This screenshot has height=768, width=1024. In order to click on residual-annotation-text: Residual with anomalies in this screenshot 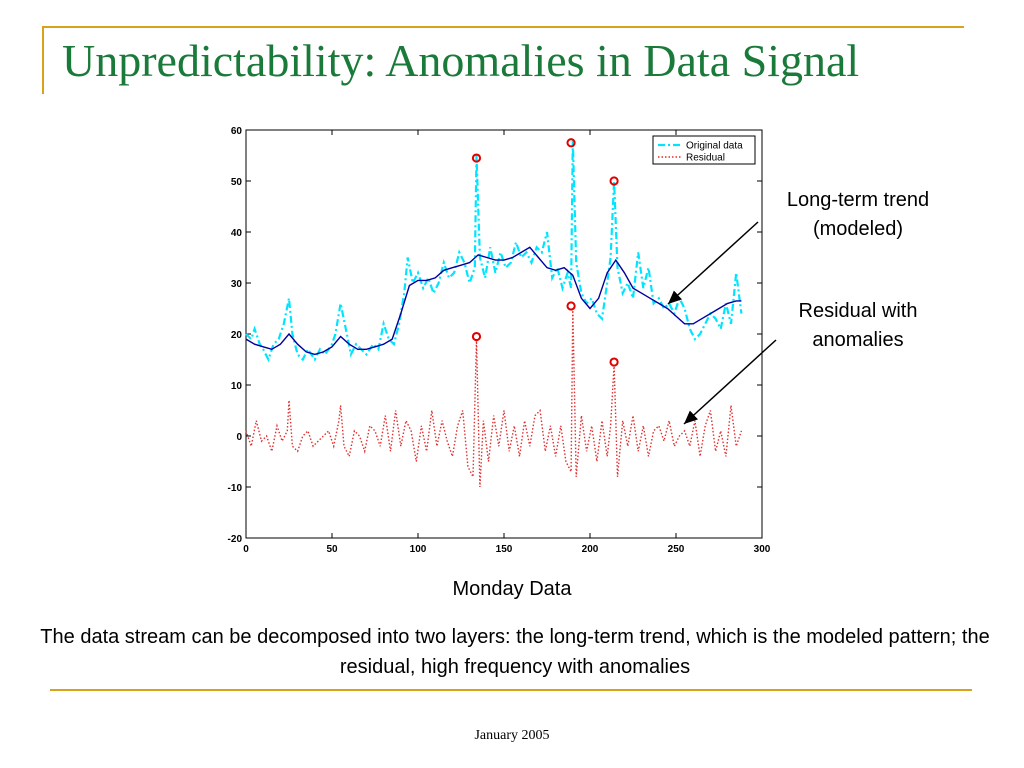, I will do `click(858, 325)`.